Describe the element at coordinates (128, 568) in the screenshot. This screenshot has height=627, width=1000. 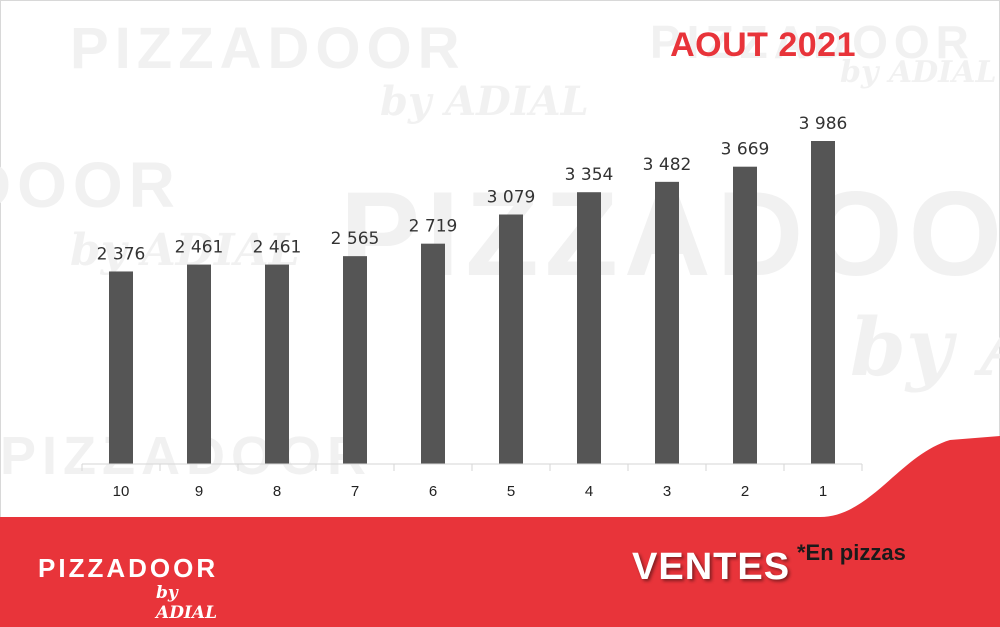
I see `logo-wordmark: PIZZADOOR` at that location.